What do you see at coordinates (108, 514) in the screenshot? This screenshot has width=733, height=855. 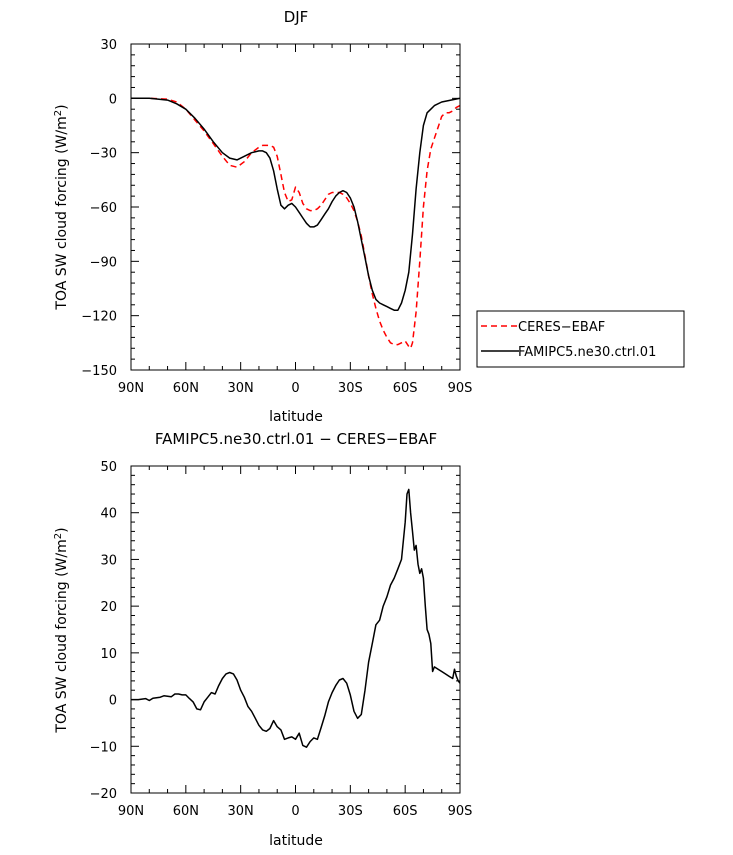 I see `y-tick-label: 40` at bounding box center [108, 514].